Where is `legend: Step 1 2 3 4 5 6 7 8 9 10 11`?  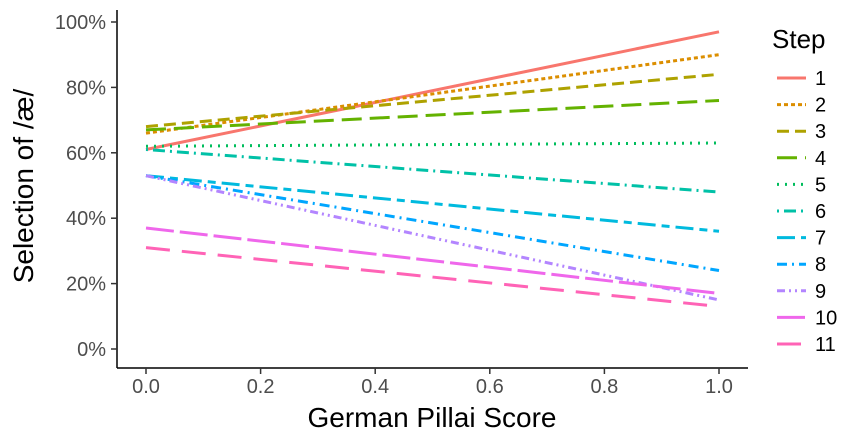 legend: Step 1 2 3 4 5 6 7 8 9 10 11 is located at coordinates (804, 190).